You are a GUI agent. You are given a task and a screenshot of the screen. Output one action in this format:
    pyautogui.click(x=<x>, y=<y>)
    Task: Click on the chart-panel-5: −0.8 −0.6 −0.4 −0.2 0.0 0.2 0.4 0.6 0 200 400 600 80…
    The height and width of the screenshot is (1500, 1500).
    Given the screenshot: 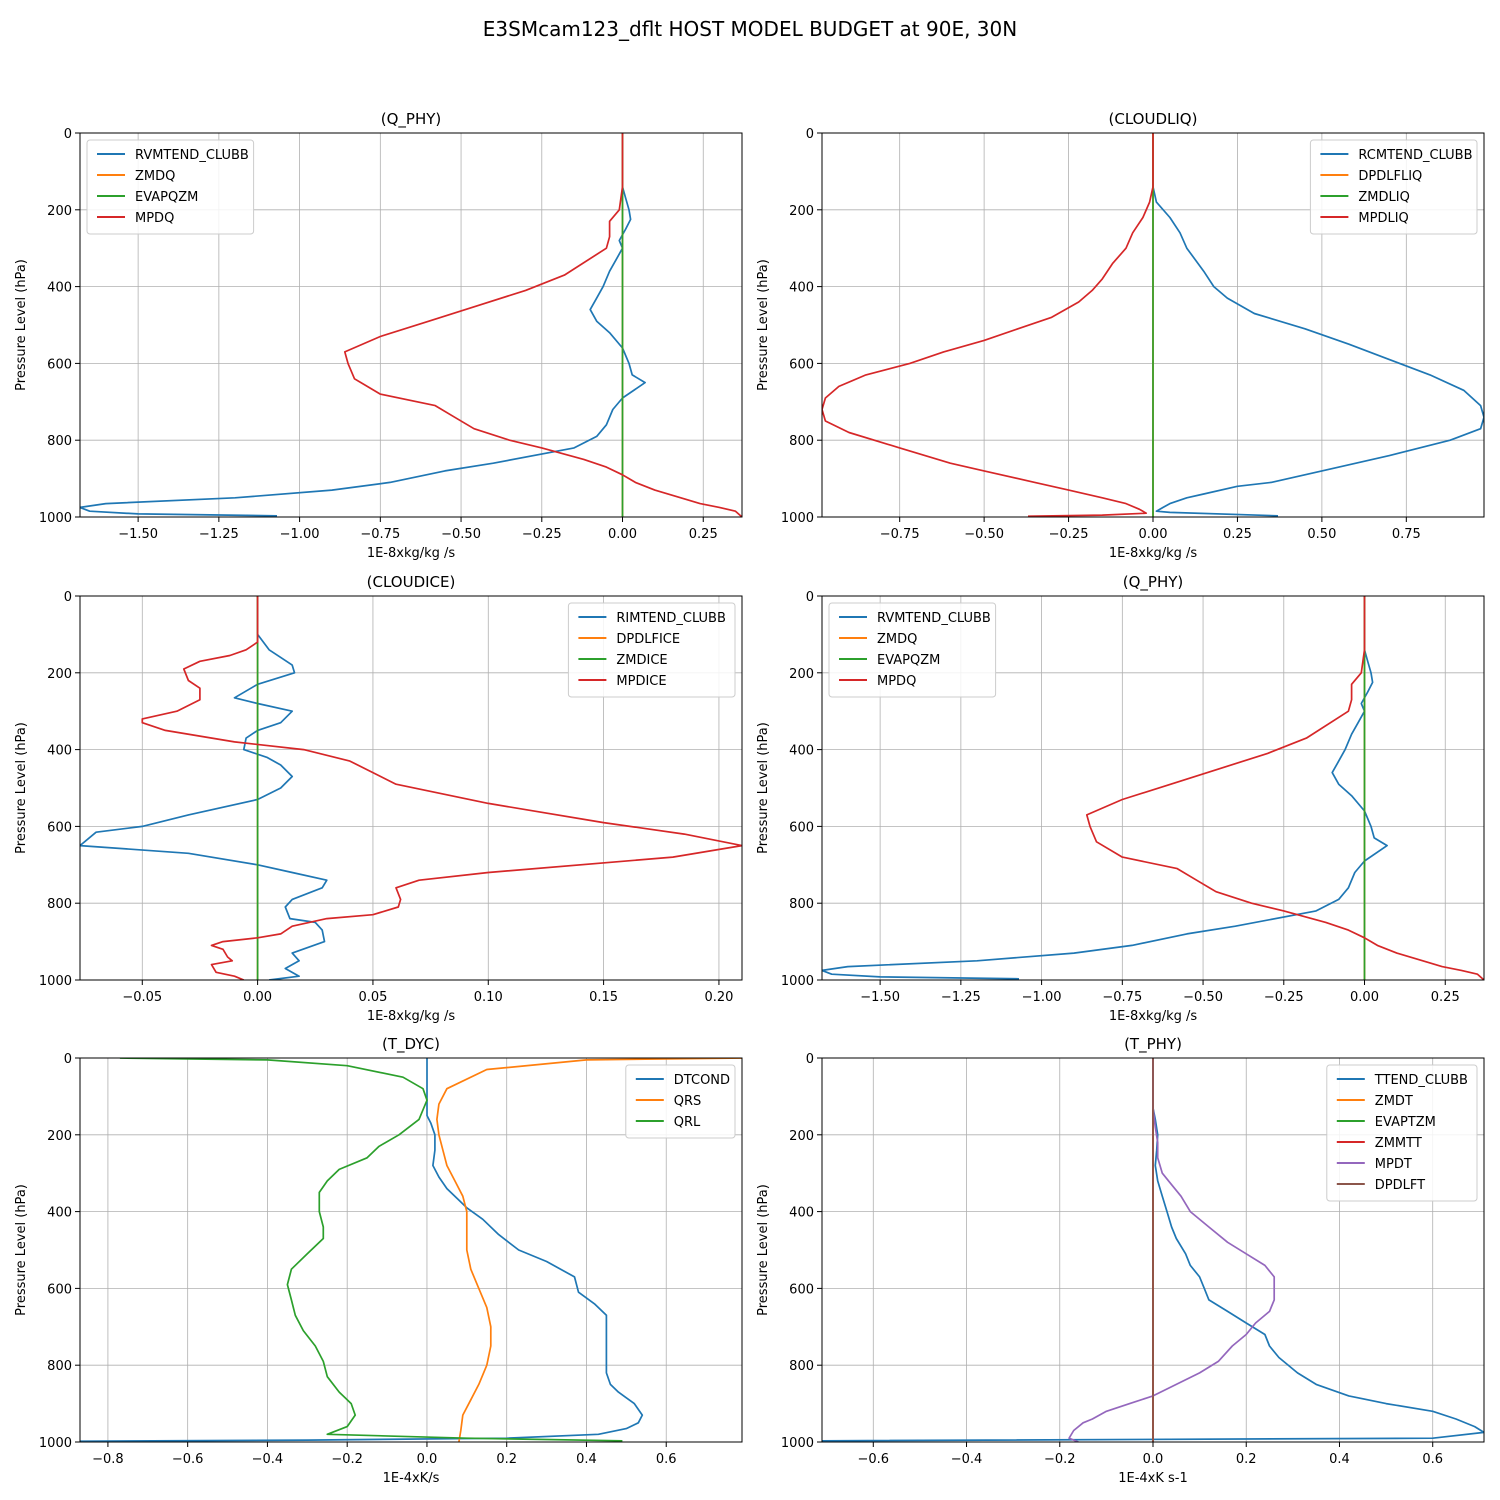 What is the action you would take?
    pyautogui.click(x=378, y=1260)
    